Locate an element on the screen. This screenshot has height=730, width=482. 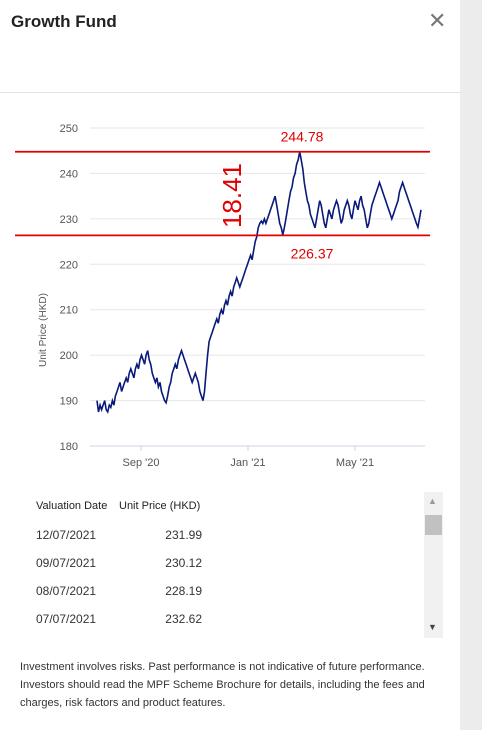
y-tick-label: 230 is located at coordinates (69, 220).